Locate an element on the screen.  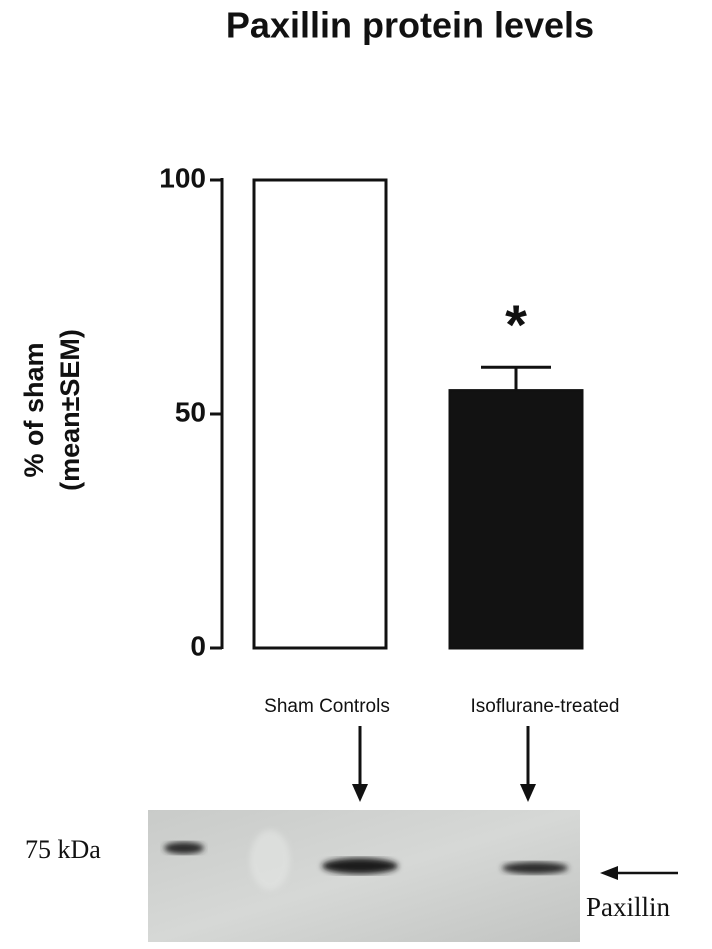
band-arrow is located at coordinates (639, 873).